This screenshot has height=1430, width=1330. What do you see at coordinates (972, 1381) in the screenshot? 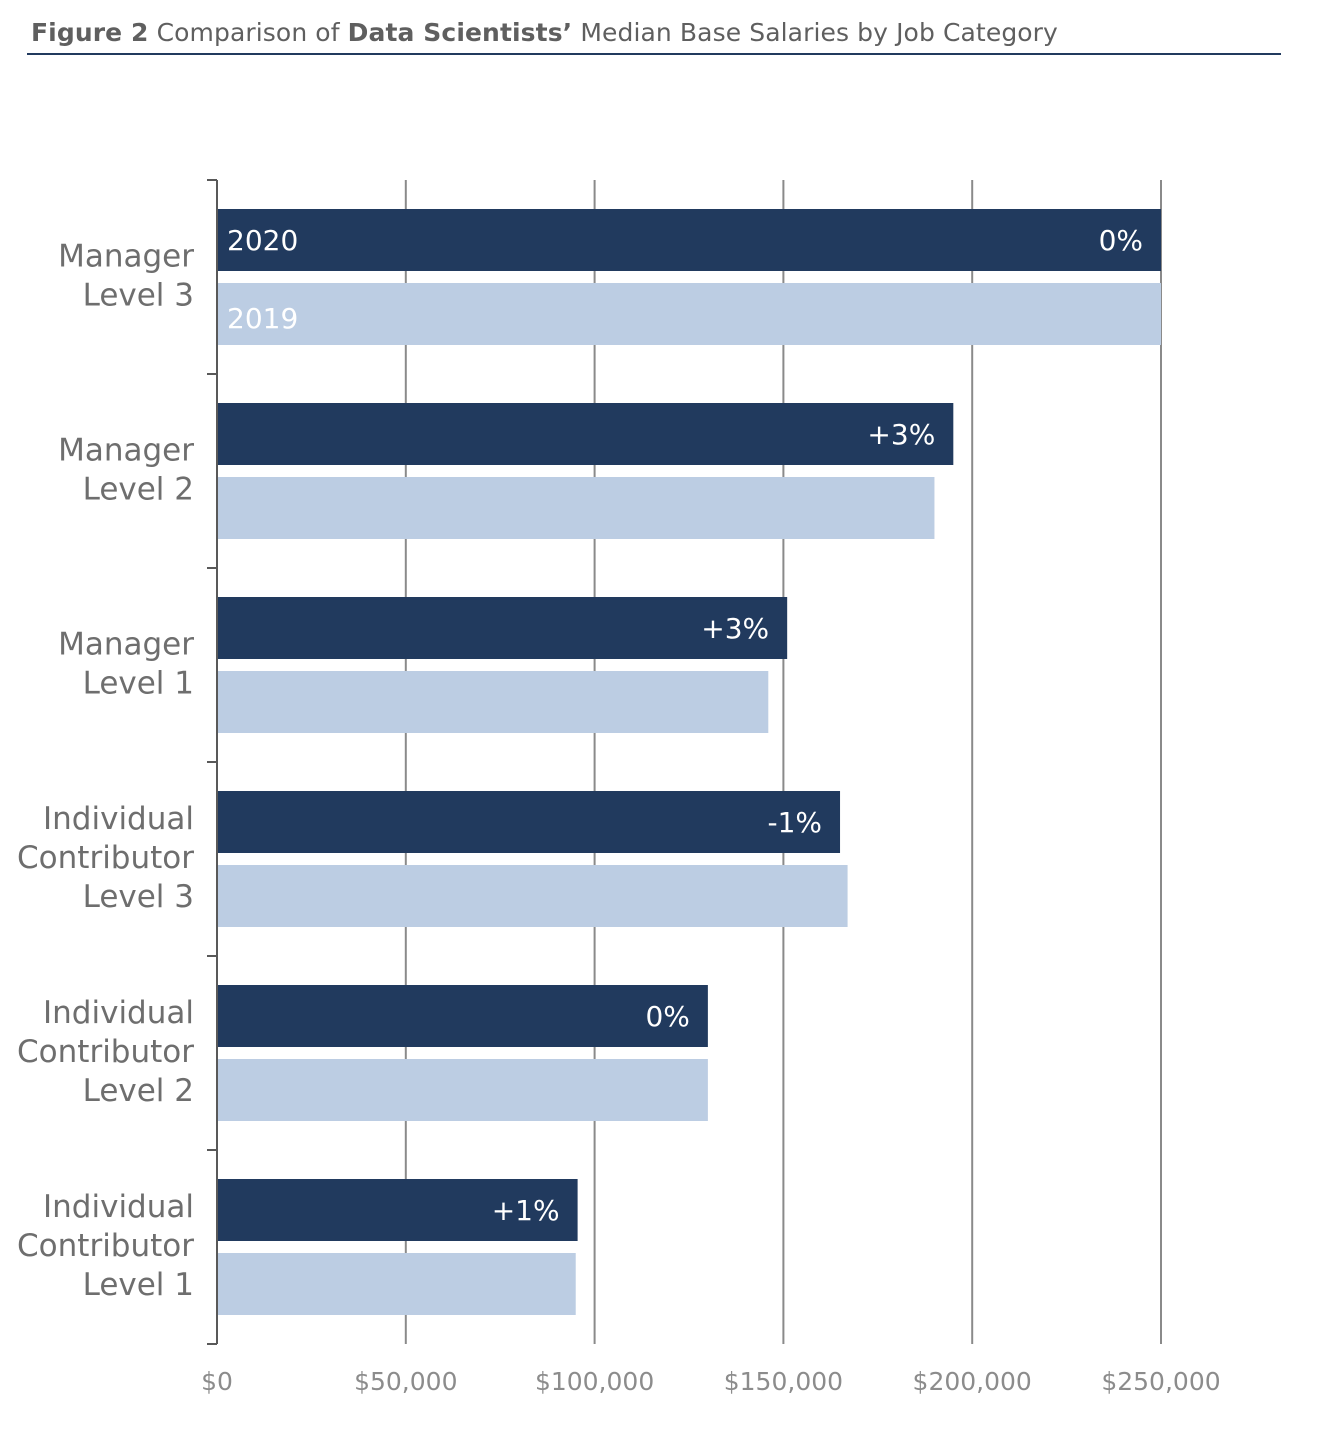
I see `x-tick-label: $200,000` at bounding box center [972, 1381].